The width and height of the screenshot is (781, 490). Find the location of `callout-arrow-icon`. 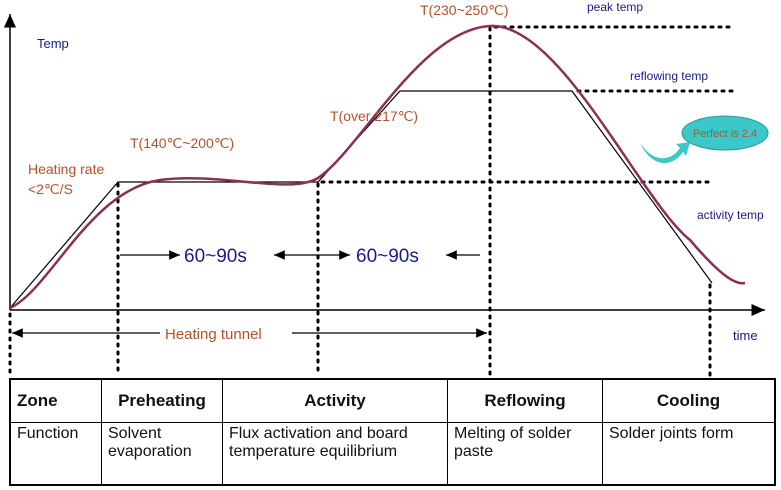

callout-arrow-icon is located at coordinates (665, 153).